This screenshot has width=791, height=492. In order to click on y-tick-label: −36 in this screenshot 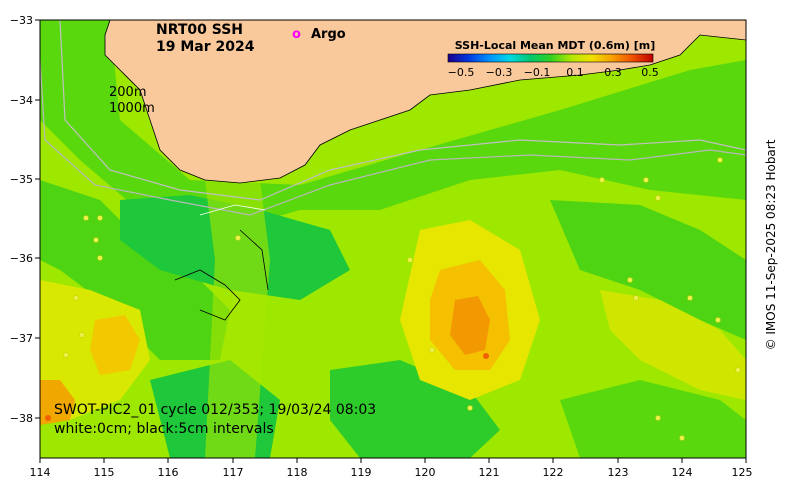, I will do `click(21, 258)`.